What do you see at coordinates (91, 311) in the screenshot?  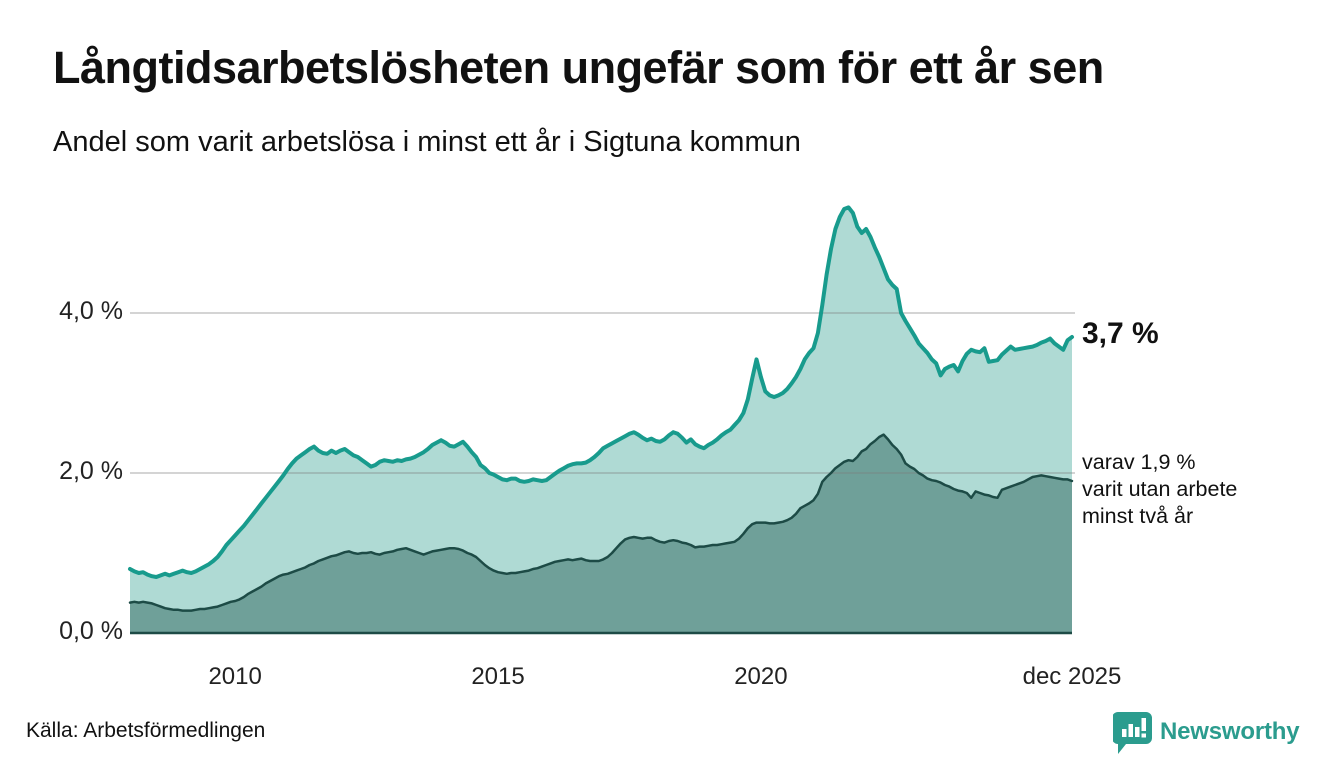 I see `y-tick-4: 4,0 %` at bounding box center [91, 311].